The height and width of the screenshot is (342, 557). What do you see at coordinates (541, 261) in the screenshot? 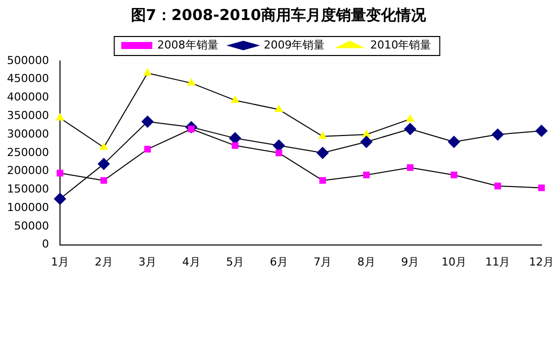
I see `x-tick-label: 12月` at bounding box center [541, 261].